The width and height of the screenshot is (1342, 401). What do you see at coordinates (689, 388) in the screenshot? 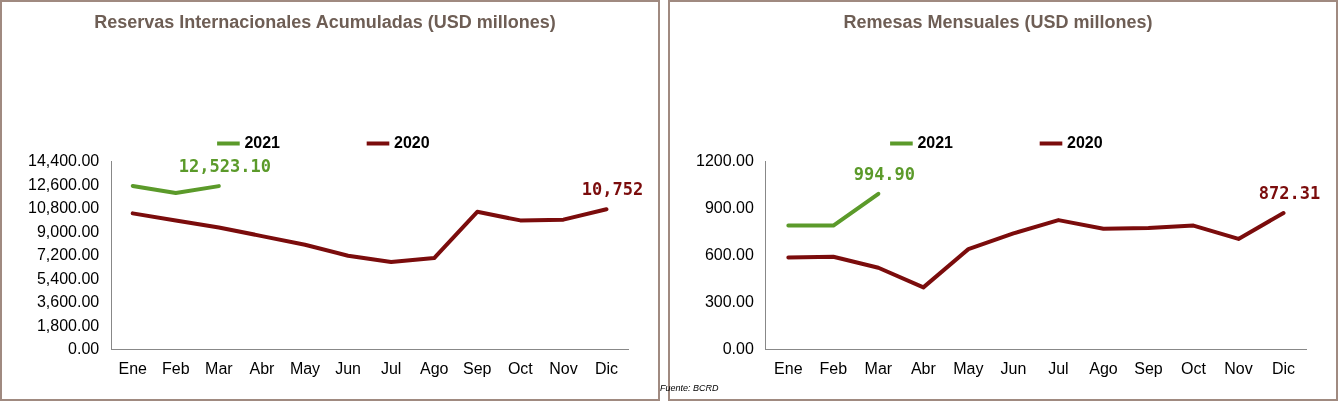
I see `source-note: Fuente: BCRD` at bounding box center [689, 388].